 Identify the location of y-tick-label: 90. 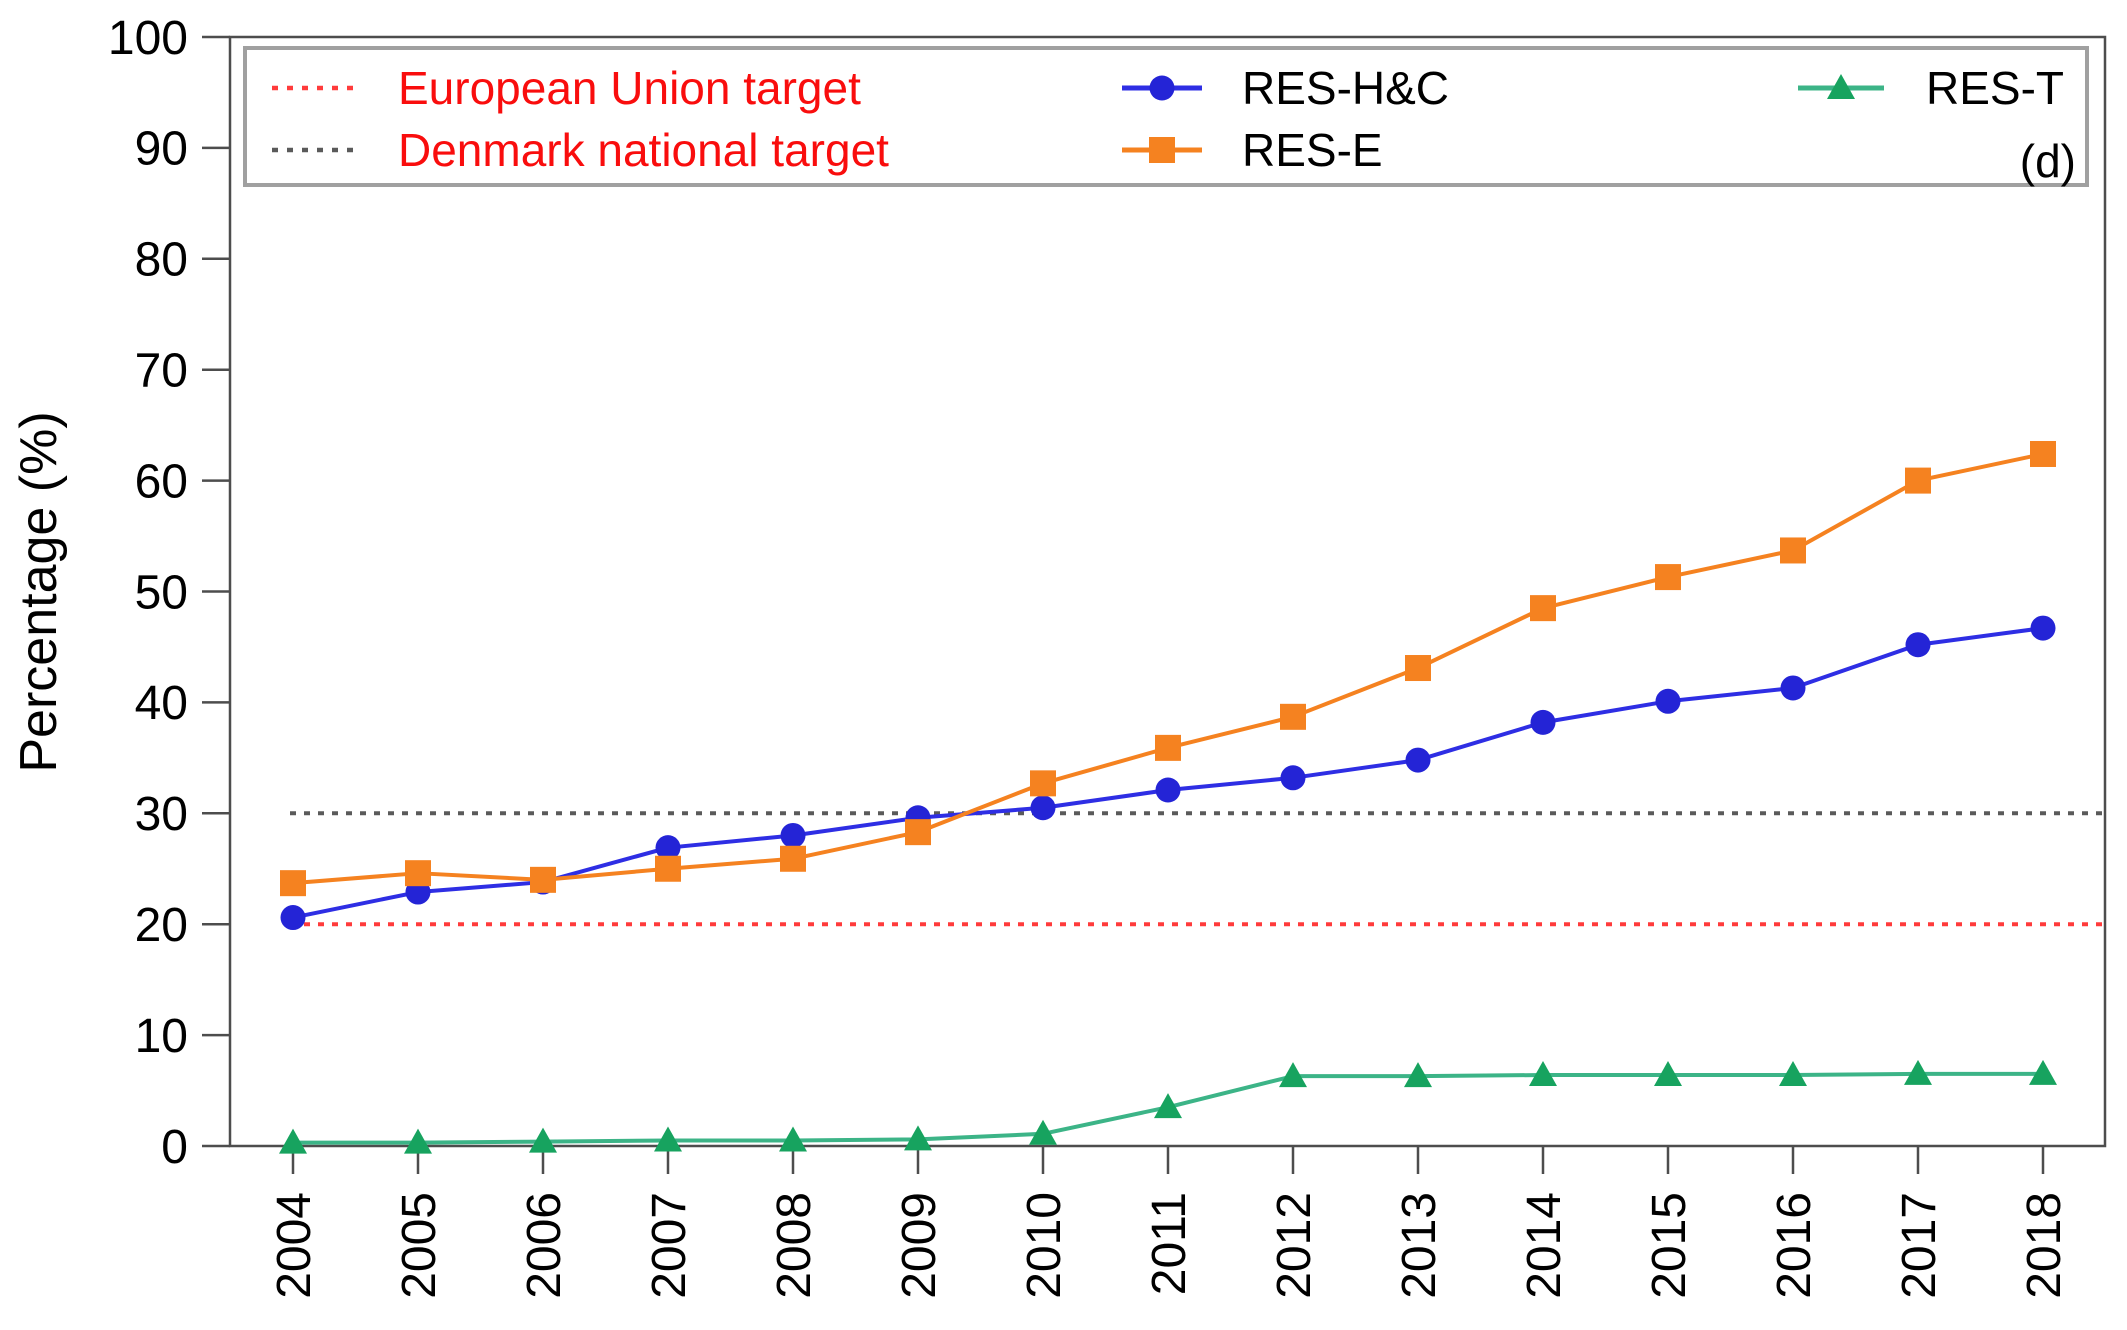
(161, 149).